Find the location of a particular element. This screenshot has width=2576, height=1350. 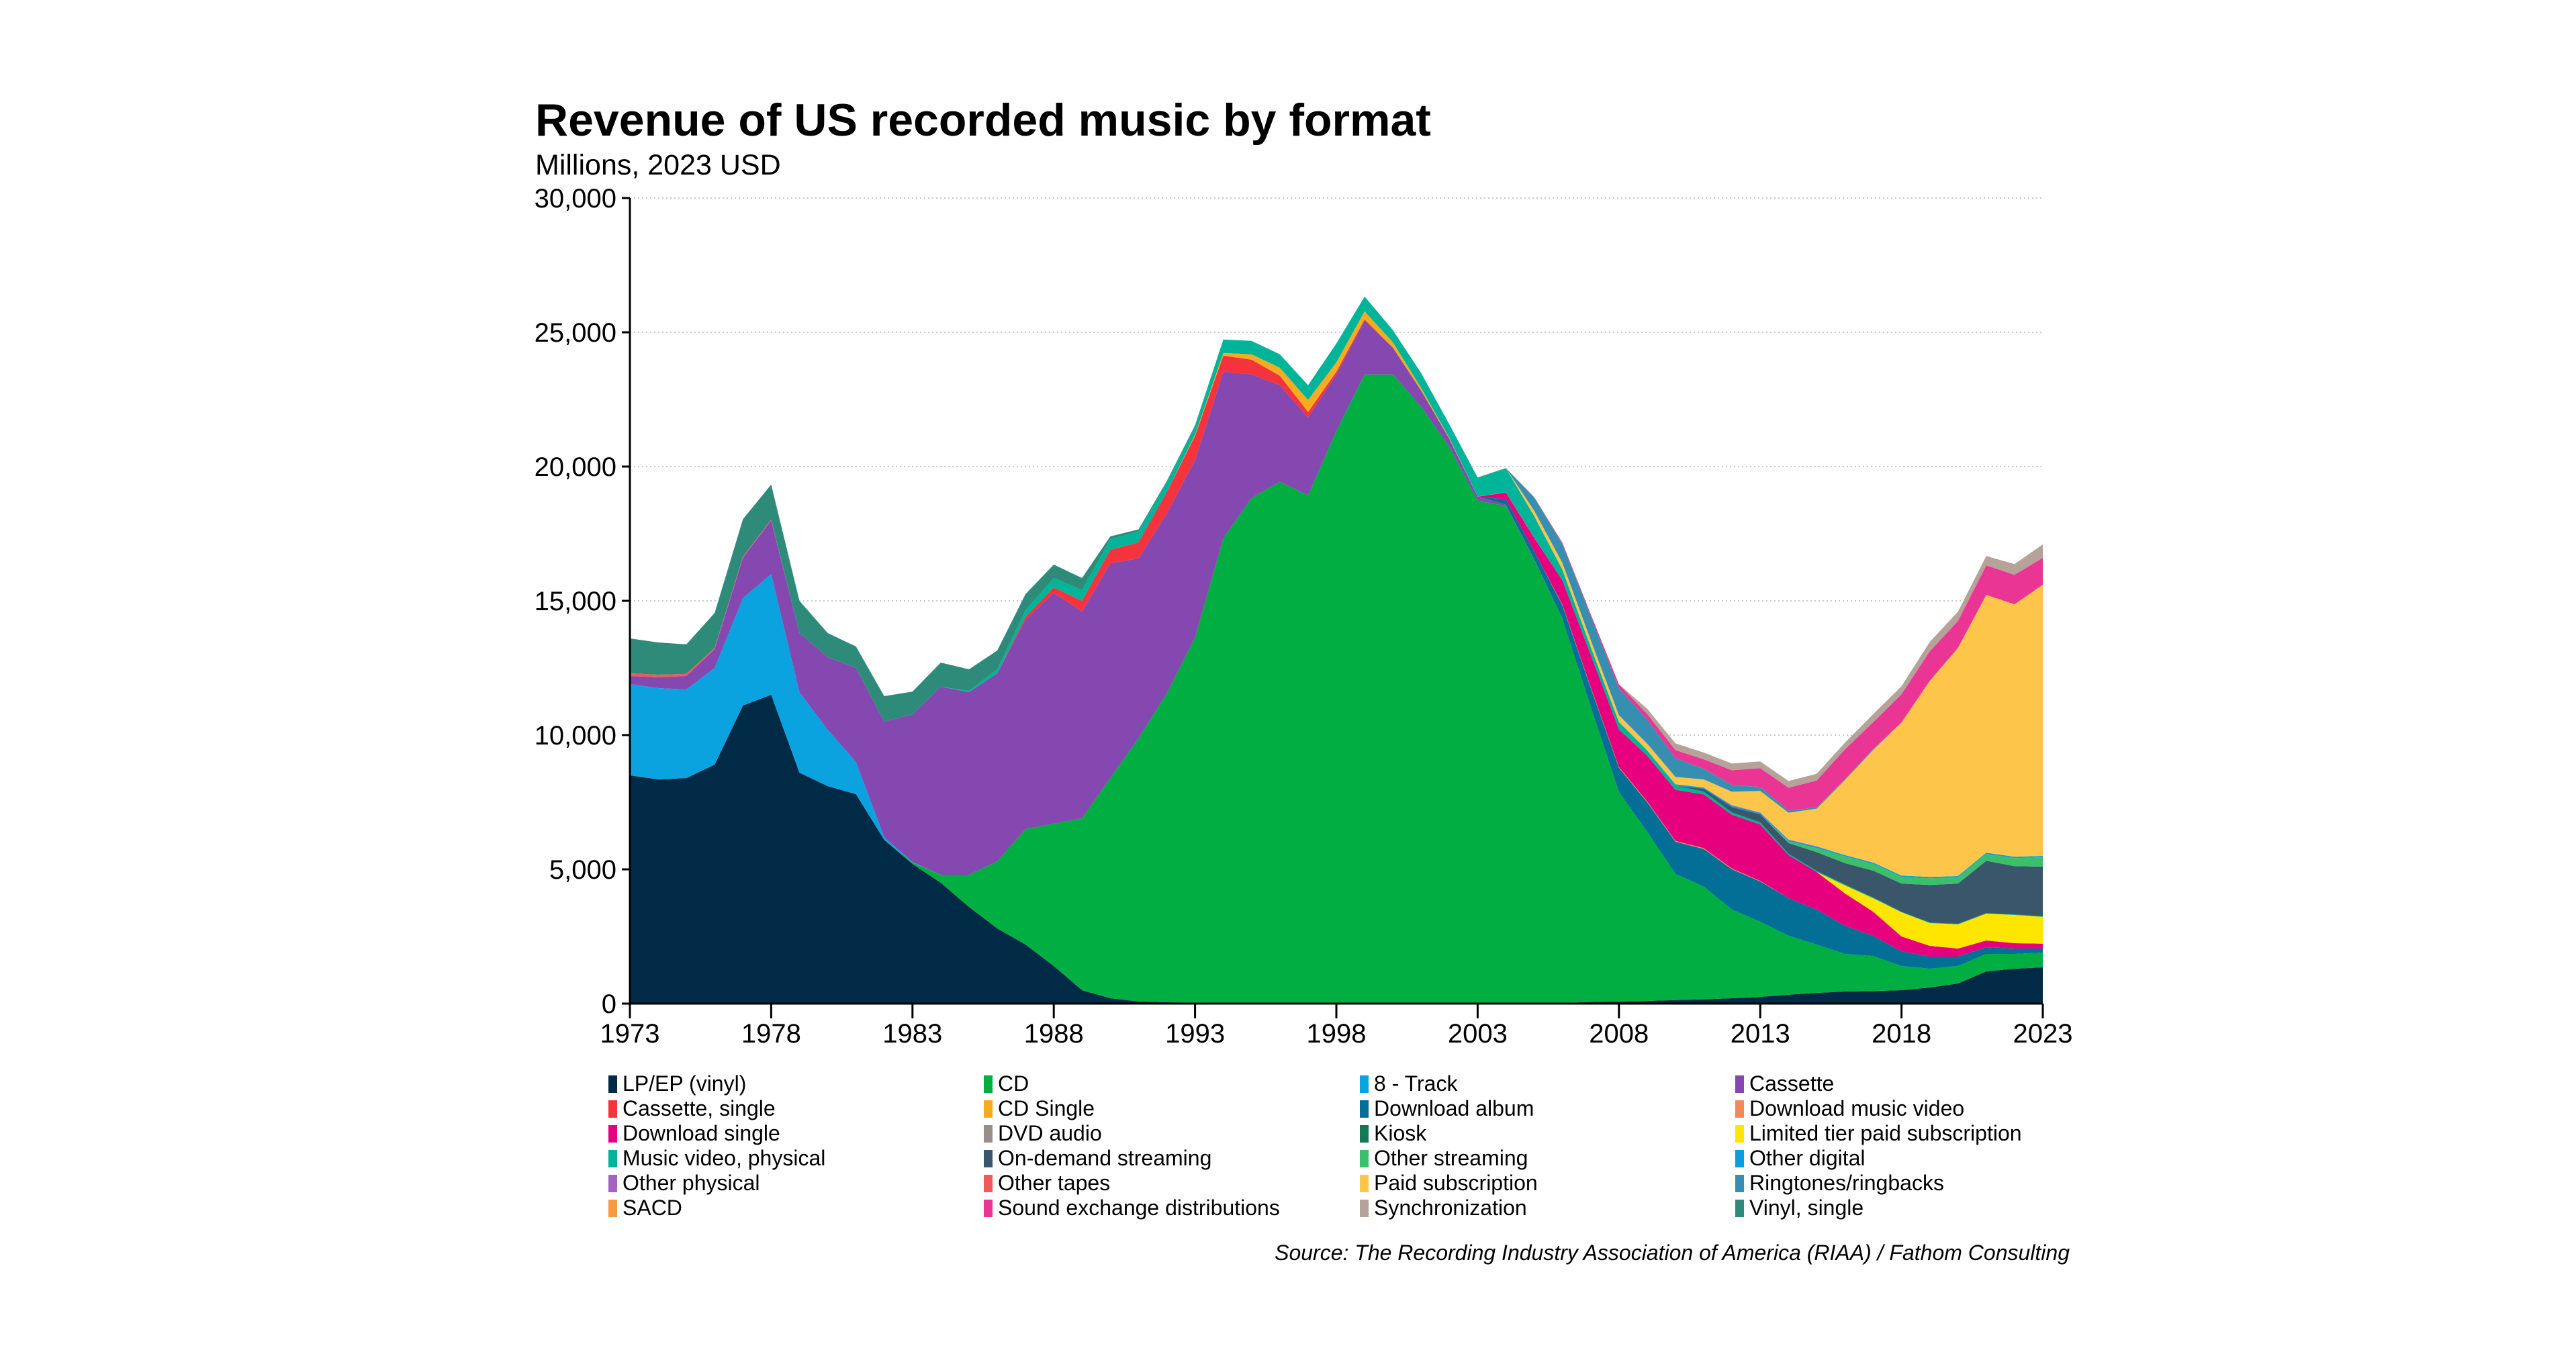

legend-item: SACD is located at coordinates (796, 1208).